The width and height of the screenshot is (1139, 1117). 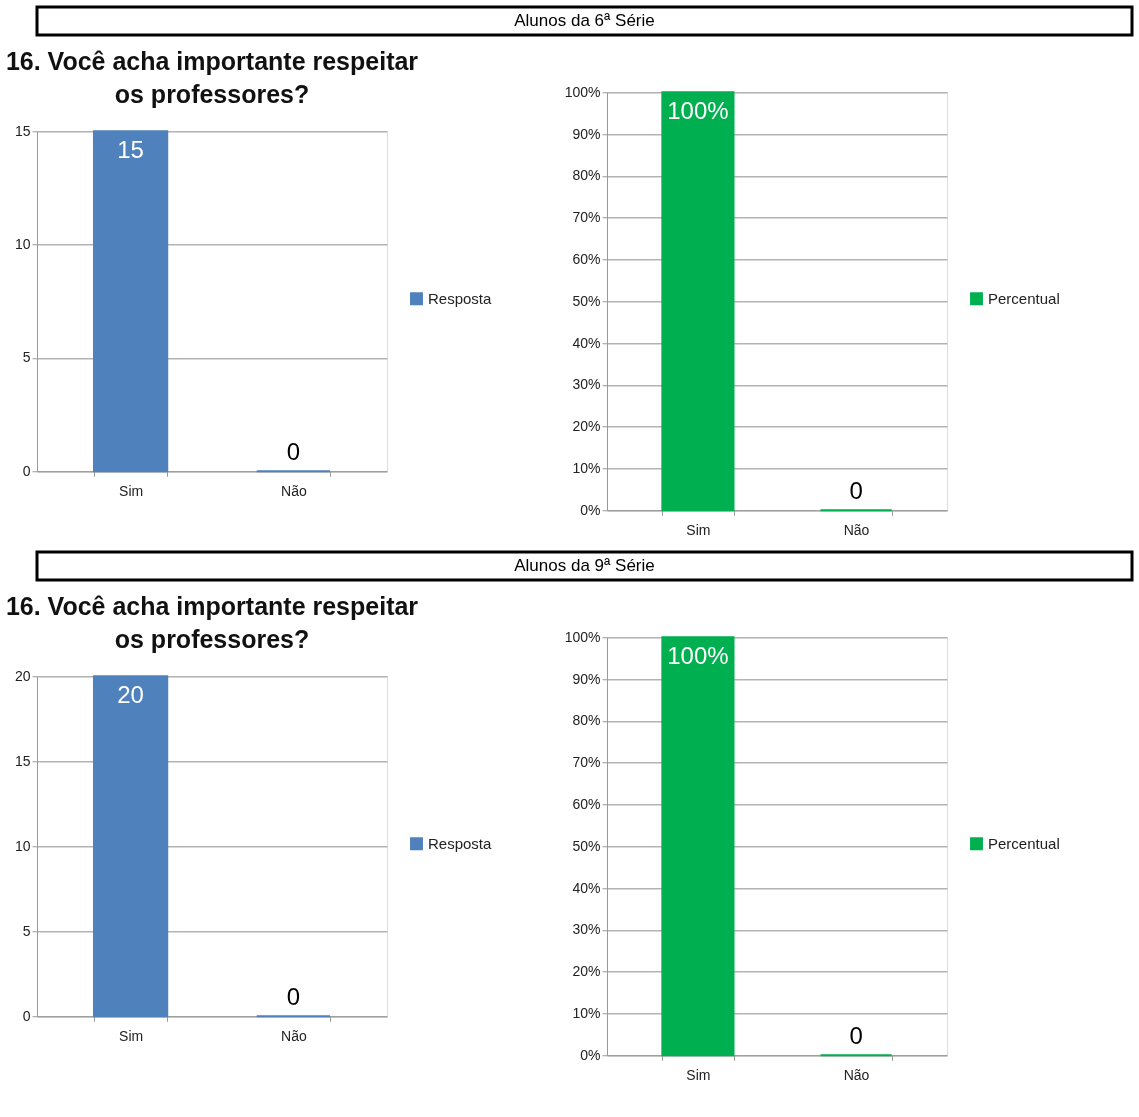 What do you see at coordinates (22, 675) in the screenshot?
I see `y-tick-label: 20` at bounding box center [22, 675].